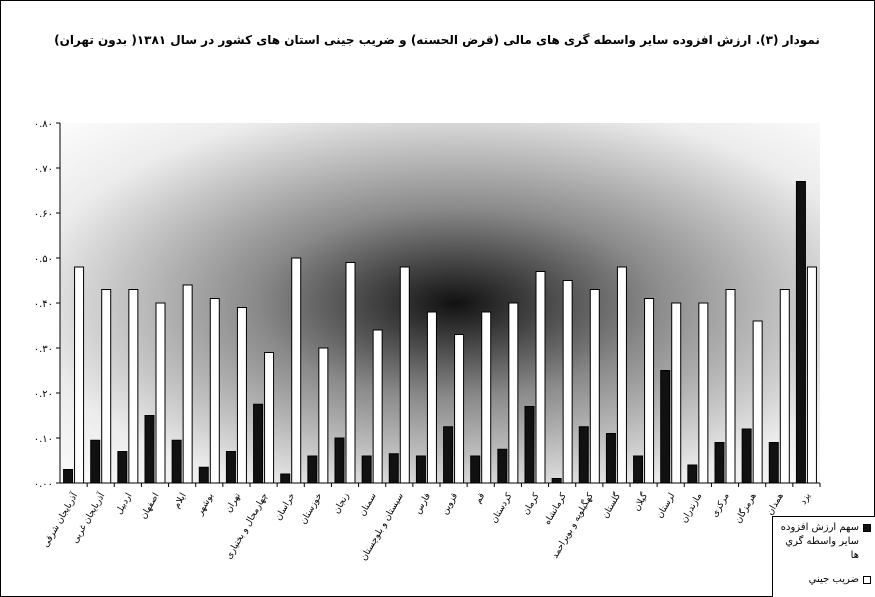  What do you see at coordinates (833, 579) in the screenshot?
I see `legend-label: ضريب جيني` at bounding box center [833, 579].